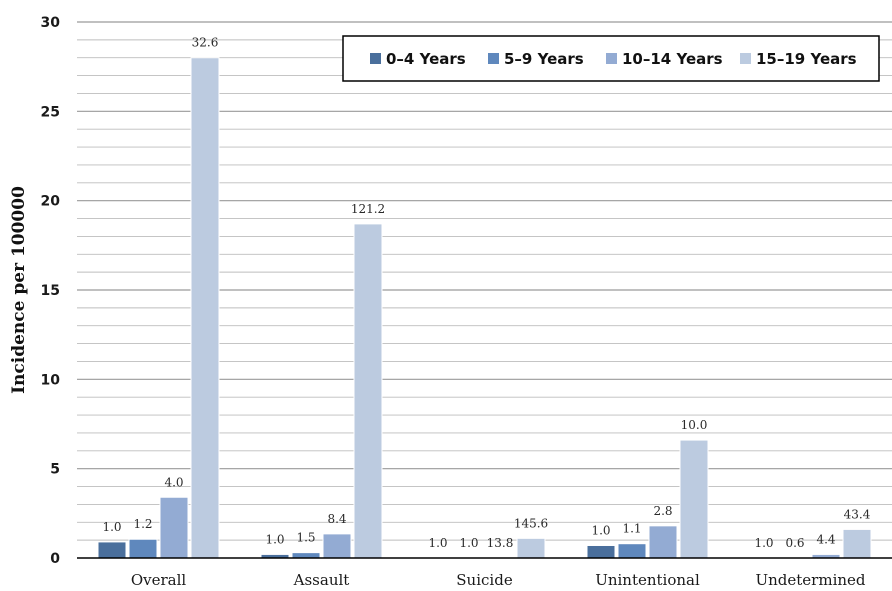 Image resolution: width=892 pixels, height=591 pixels. I want to click on data-label: 145.6, so click(531, 523).